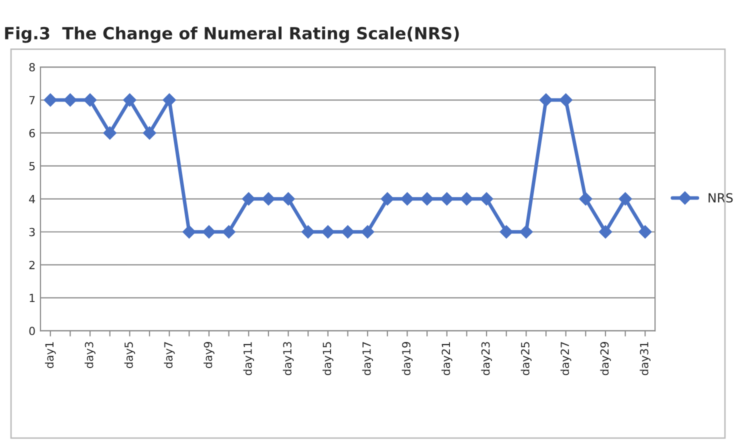  Describe the element at coordinates (32, 67) in the screenshot. I see `y-tick-label: 8` at that location.